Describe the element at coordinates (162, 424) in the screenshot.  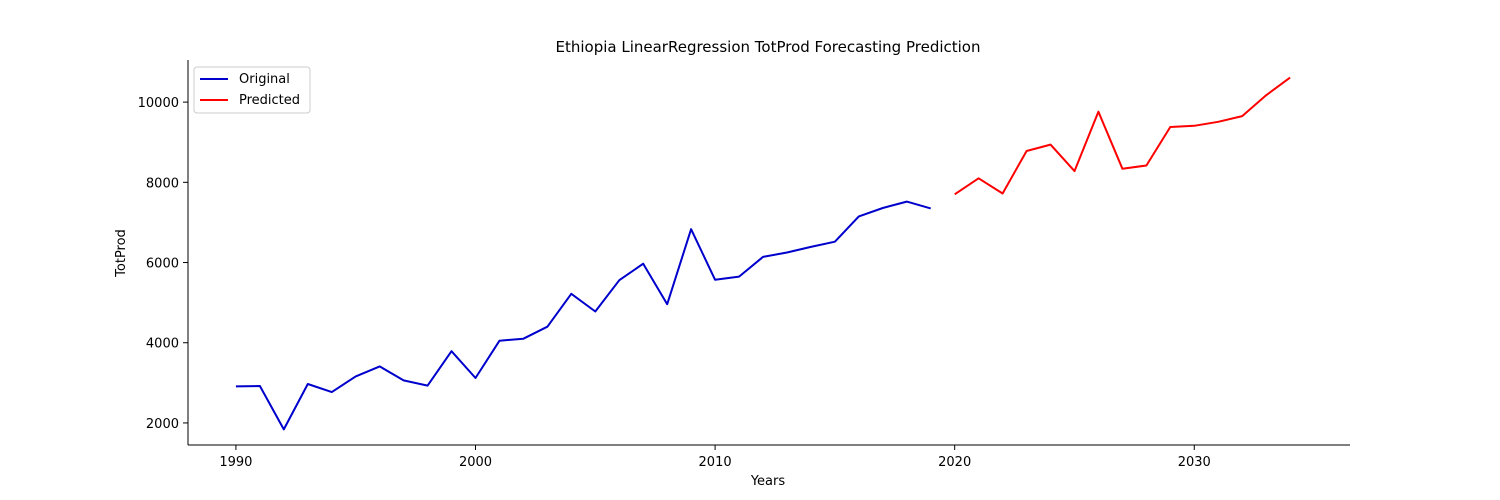
I see `y-tick-label: 2000` at that location.